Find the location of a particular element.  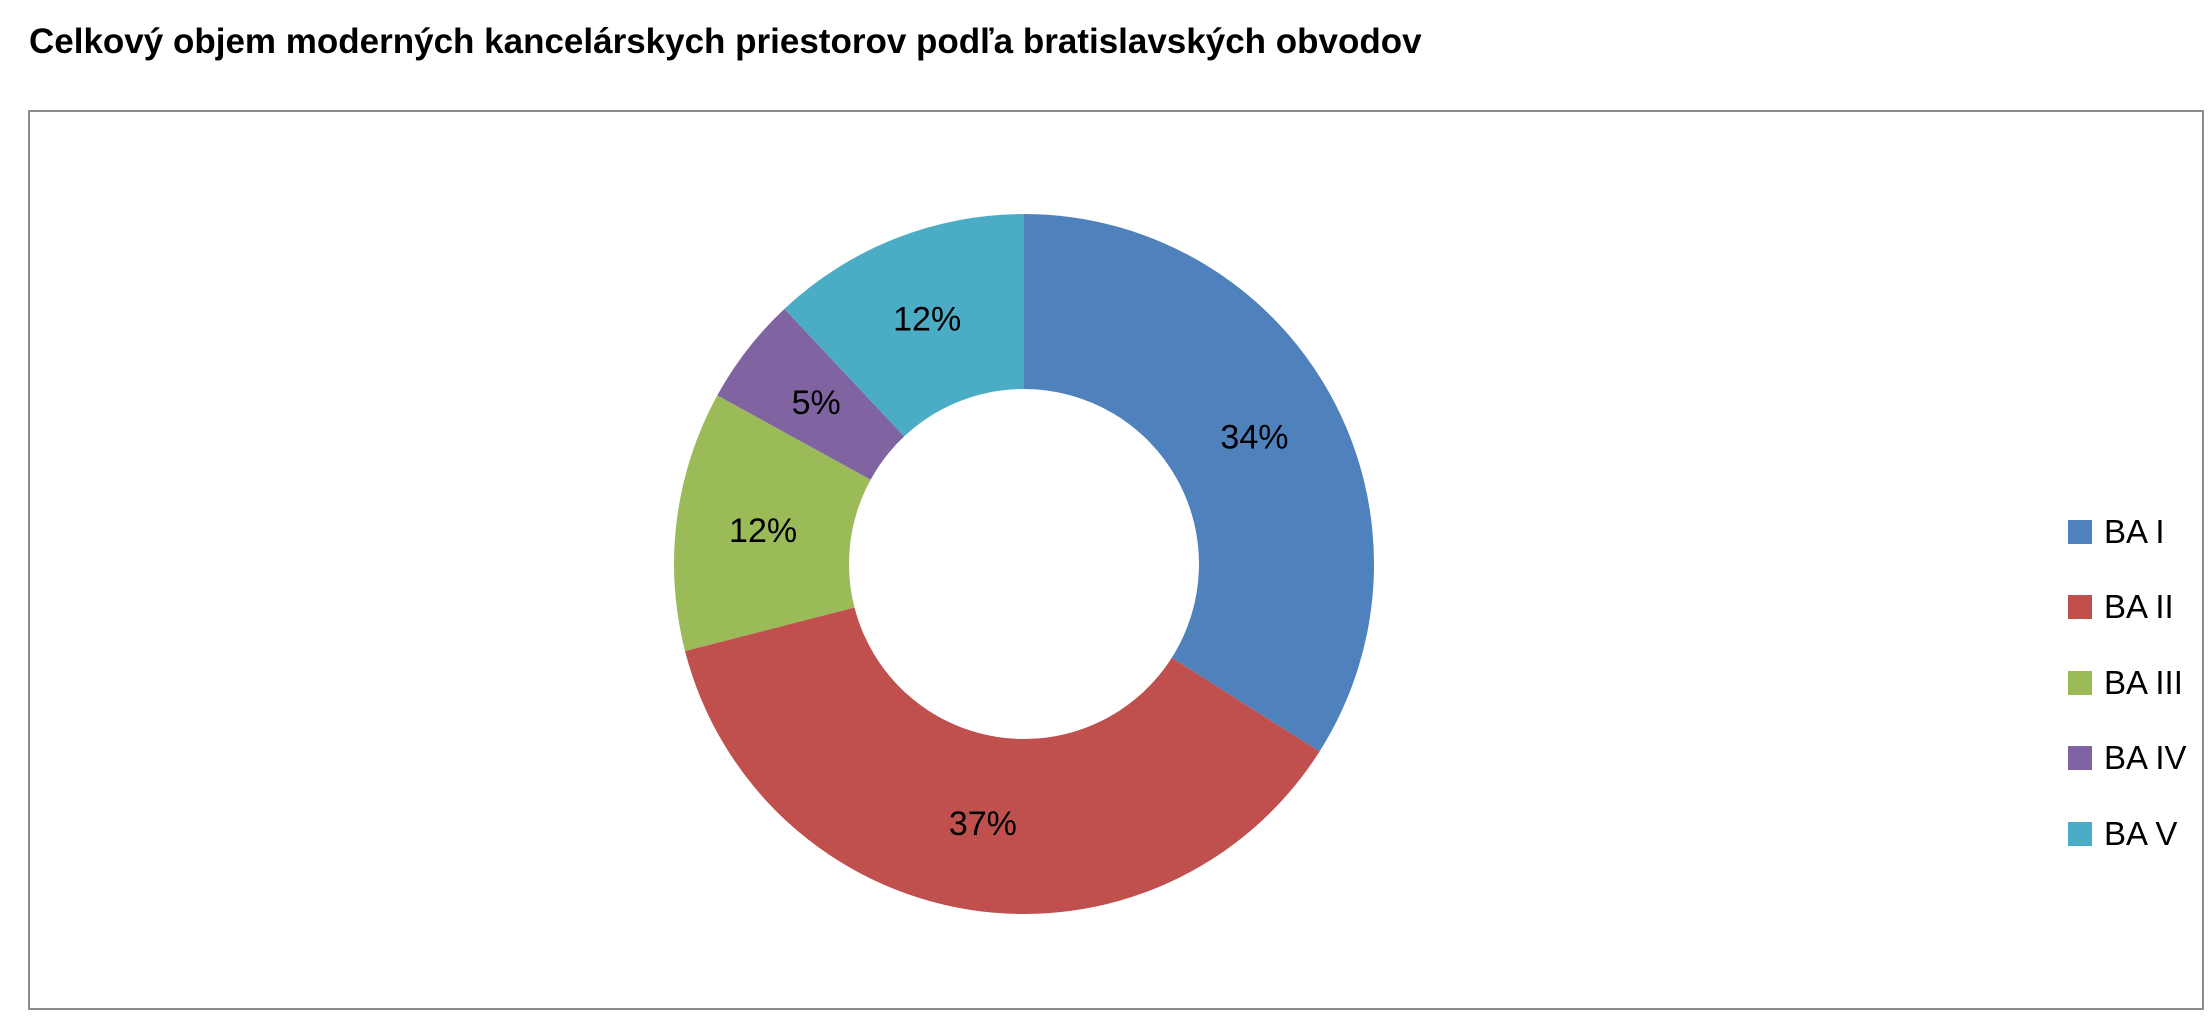

slice-ba-iv is located at coordinates (811, 394).